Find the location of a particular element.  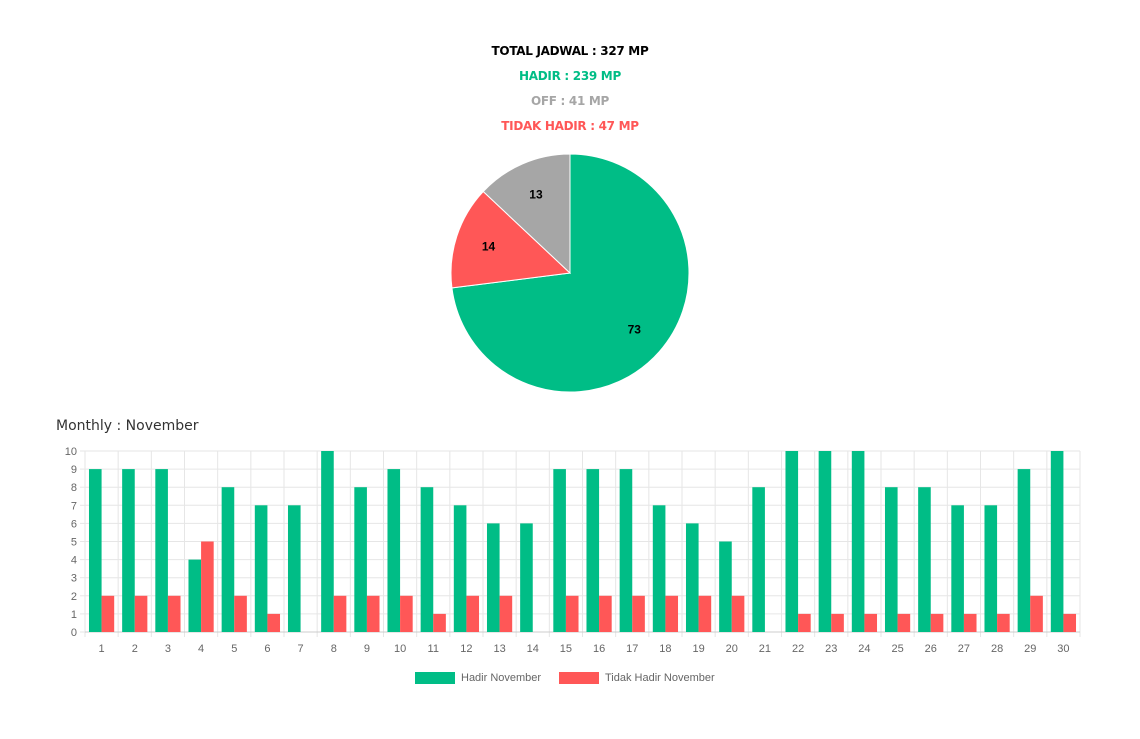

x-tick-label: 4 is located at coordinates (201, 649).